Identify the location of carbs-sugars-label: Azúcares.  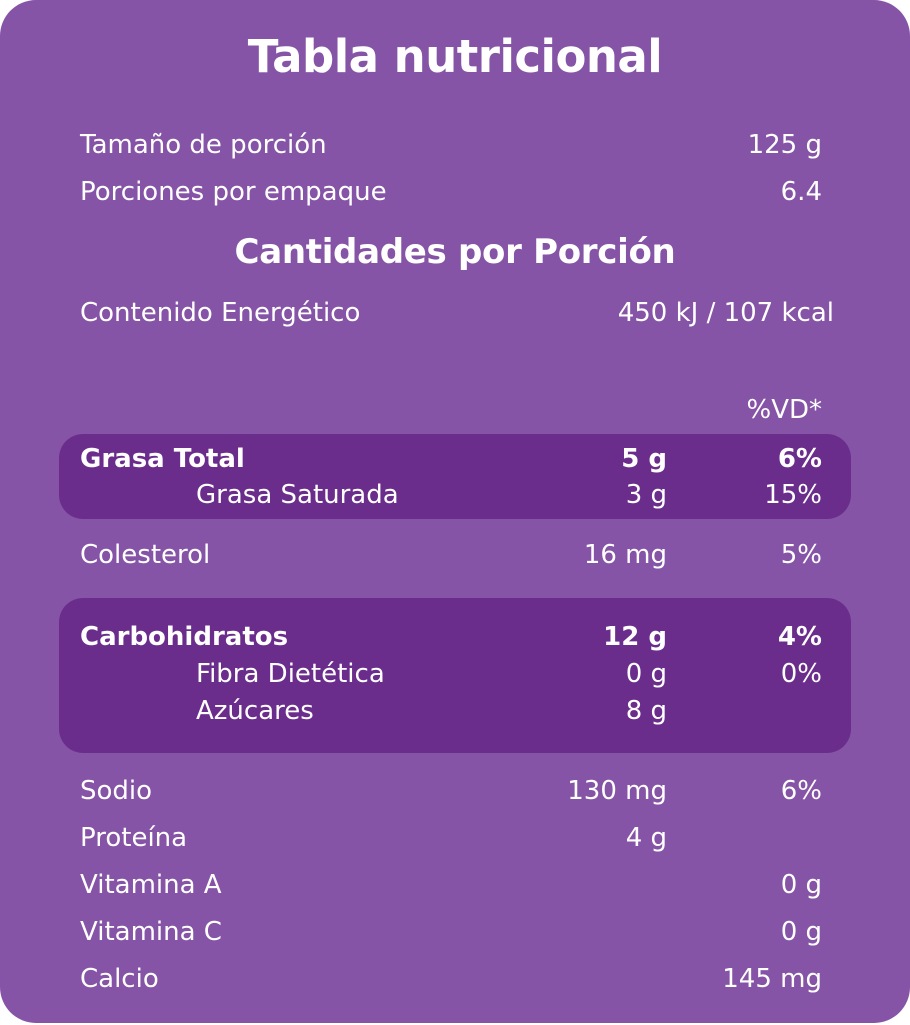
(255, 711).